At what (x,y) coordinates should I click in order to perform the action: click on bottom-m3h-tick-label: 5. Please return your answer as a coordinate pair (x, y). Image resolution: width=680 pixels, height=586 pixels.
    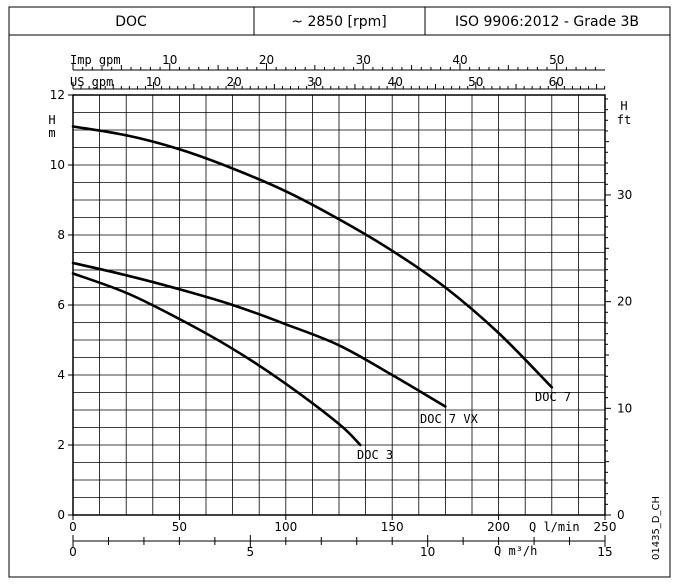
    Looking at the image, I should click on (251, 552).